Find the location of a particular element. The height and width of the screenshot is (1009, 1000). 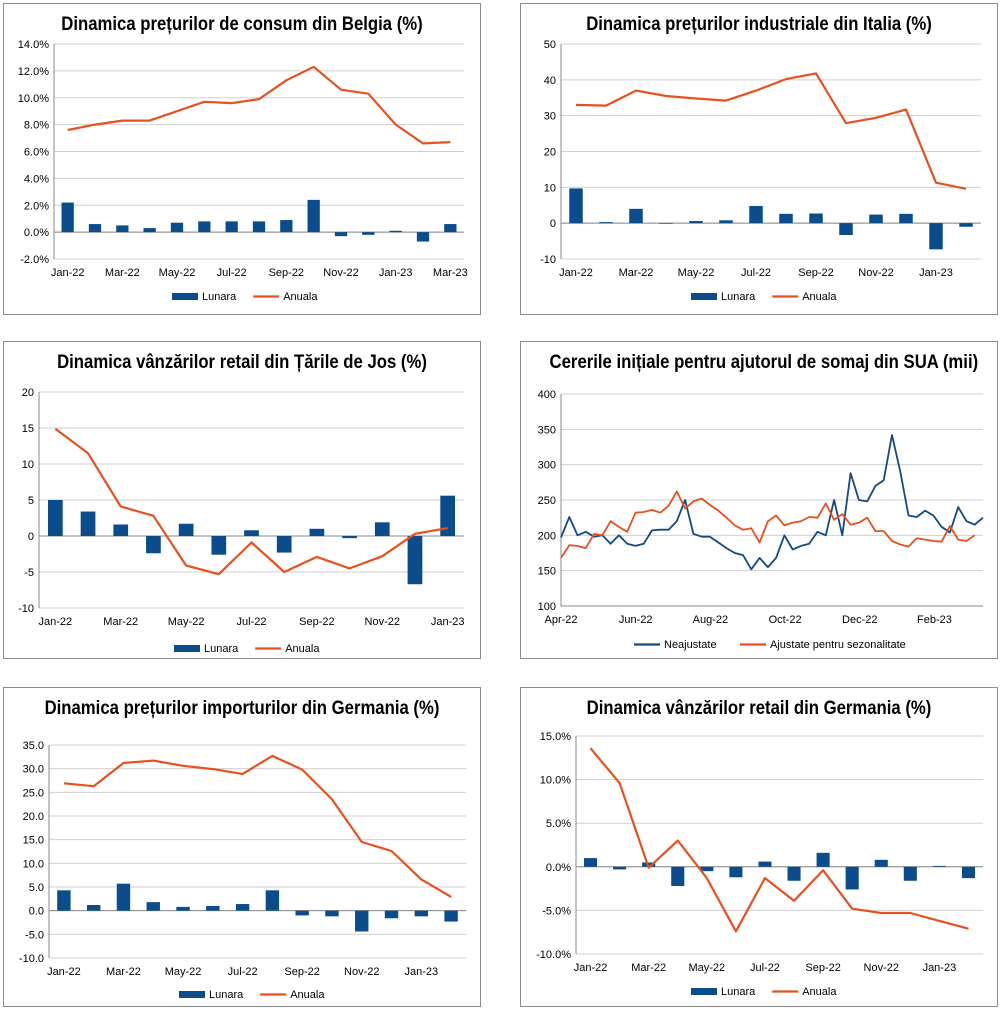

x-tick-label: Dec-22 is located at coordinates (859, 620).